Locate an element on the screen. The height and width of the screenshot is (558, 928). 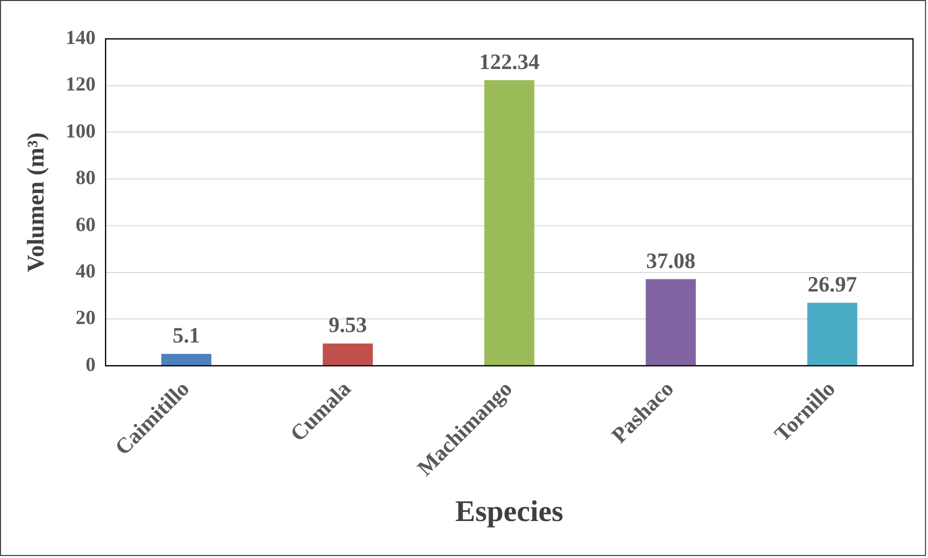
x-axis-title: Especies is located at coordinates (509, 511).